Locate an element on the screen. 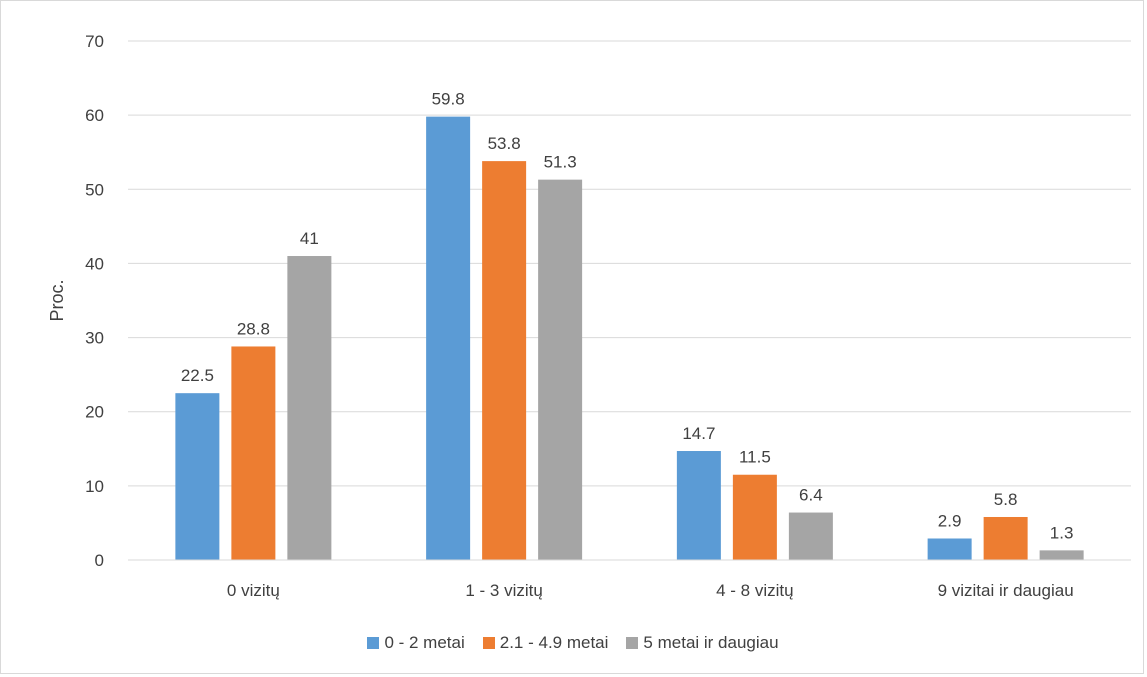 The height and width of the screenshot is (677, 1147). y-axis-title: Proc. is located at coordinates (57, 300).